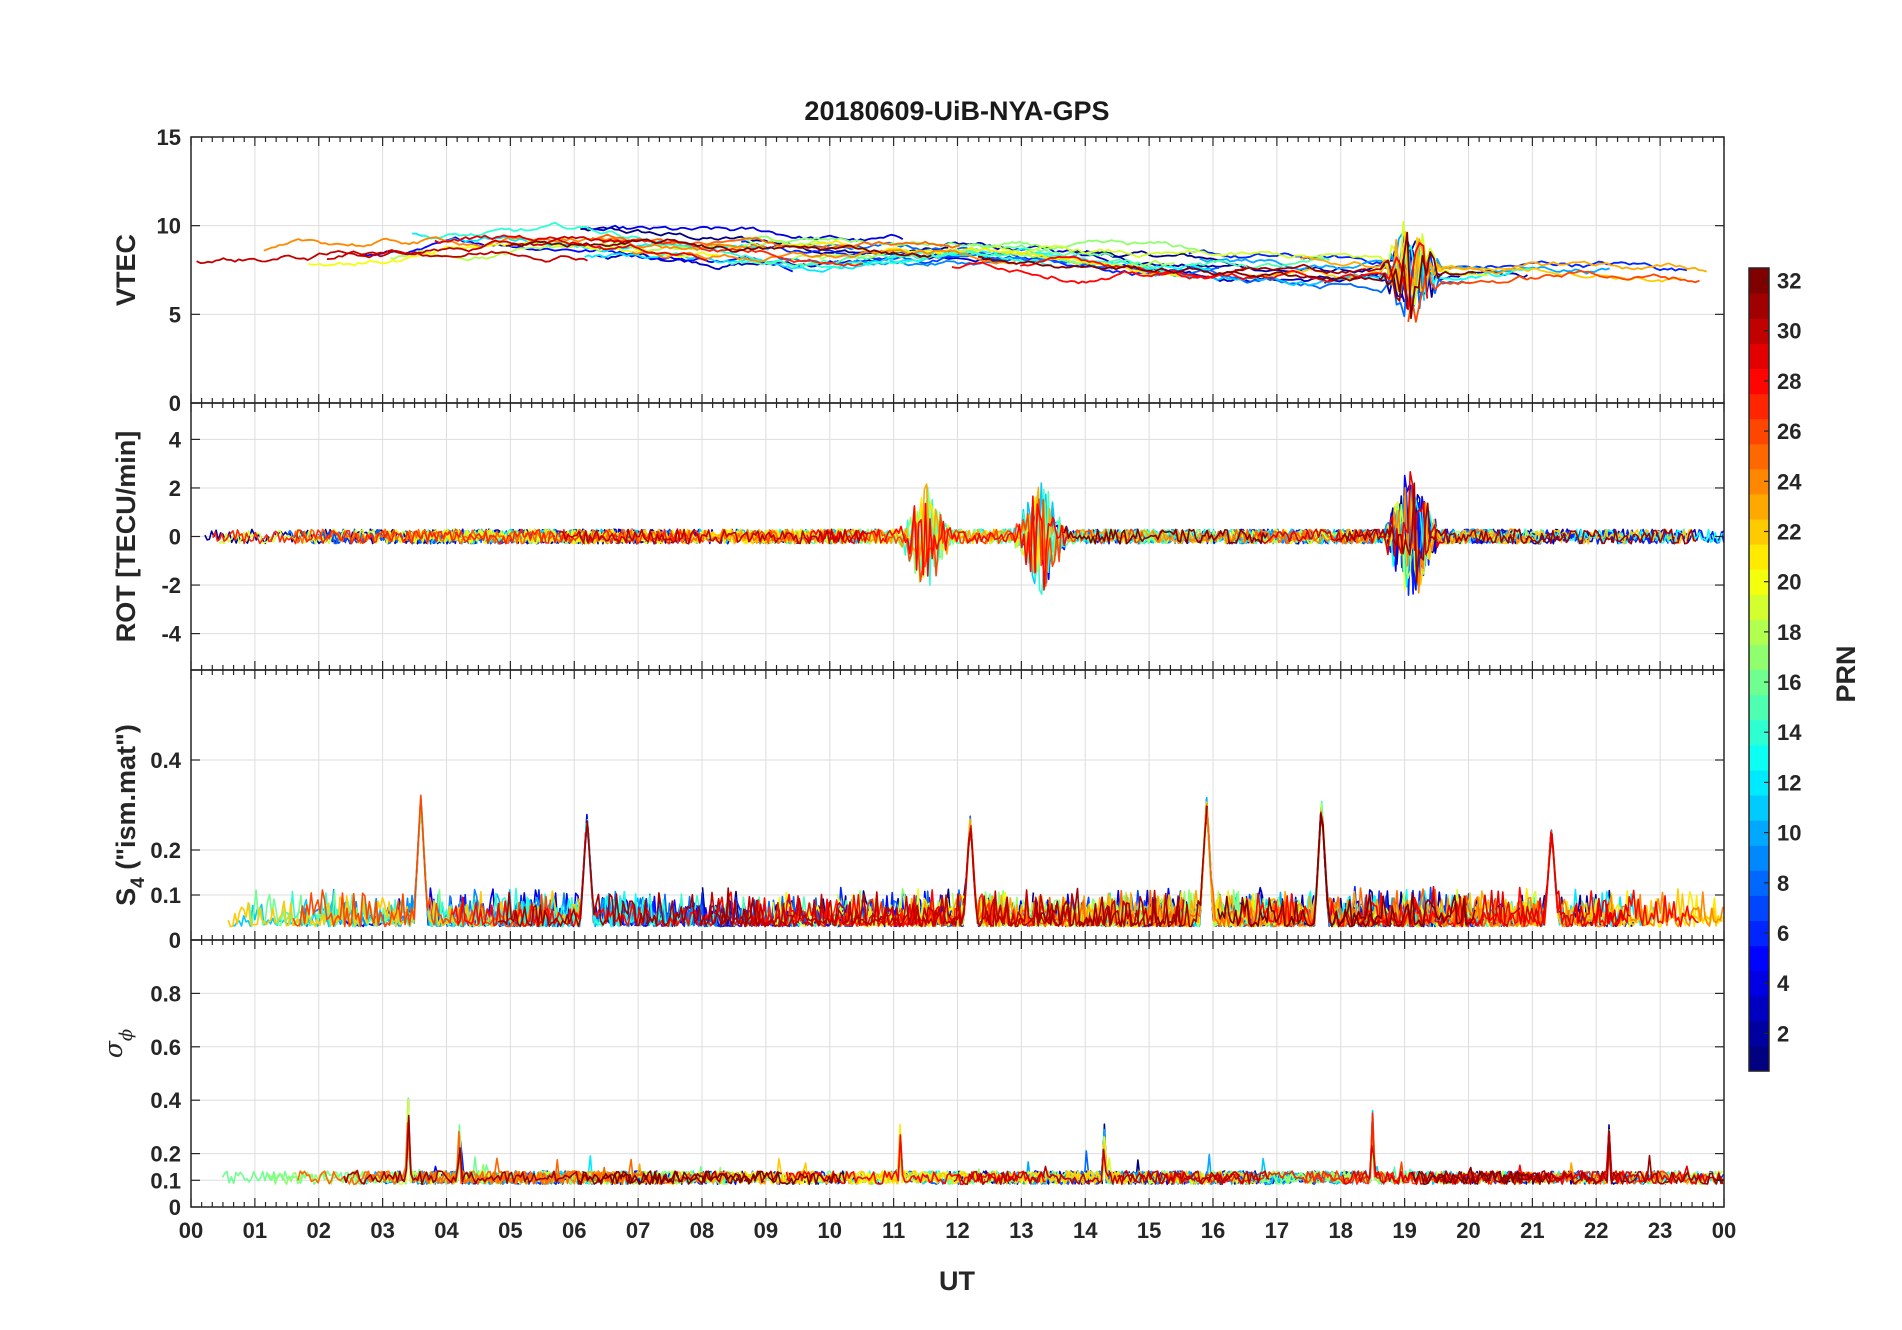 This screenshot has height=1330, width=1902. Describe the element at coordinates (1789, 582) in the screenshot. I see `colorbar-tick-label: 20` at that location.